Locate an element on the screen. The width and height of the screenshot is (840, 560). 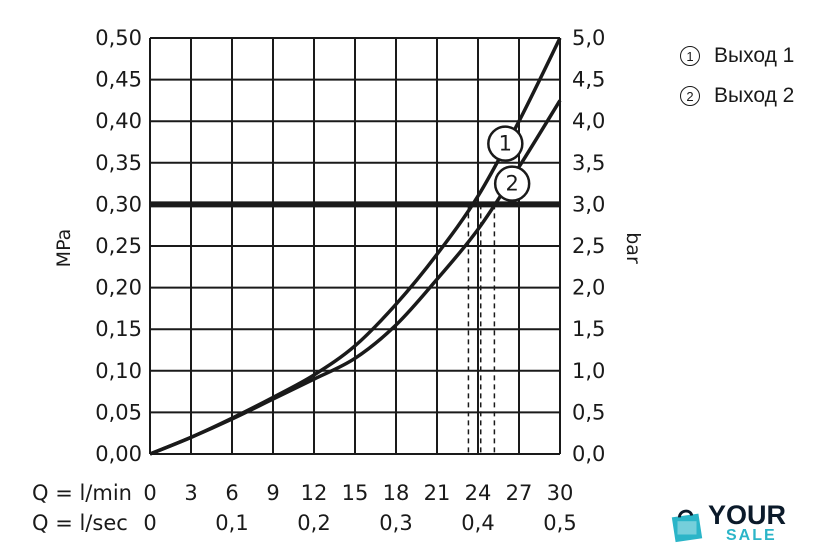
x-tick-lmin-4: 12 is located at coordinates (314, 493).